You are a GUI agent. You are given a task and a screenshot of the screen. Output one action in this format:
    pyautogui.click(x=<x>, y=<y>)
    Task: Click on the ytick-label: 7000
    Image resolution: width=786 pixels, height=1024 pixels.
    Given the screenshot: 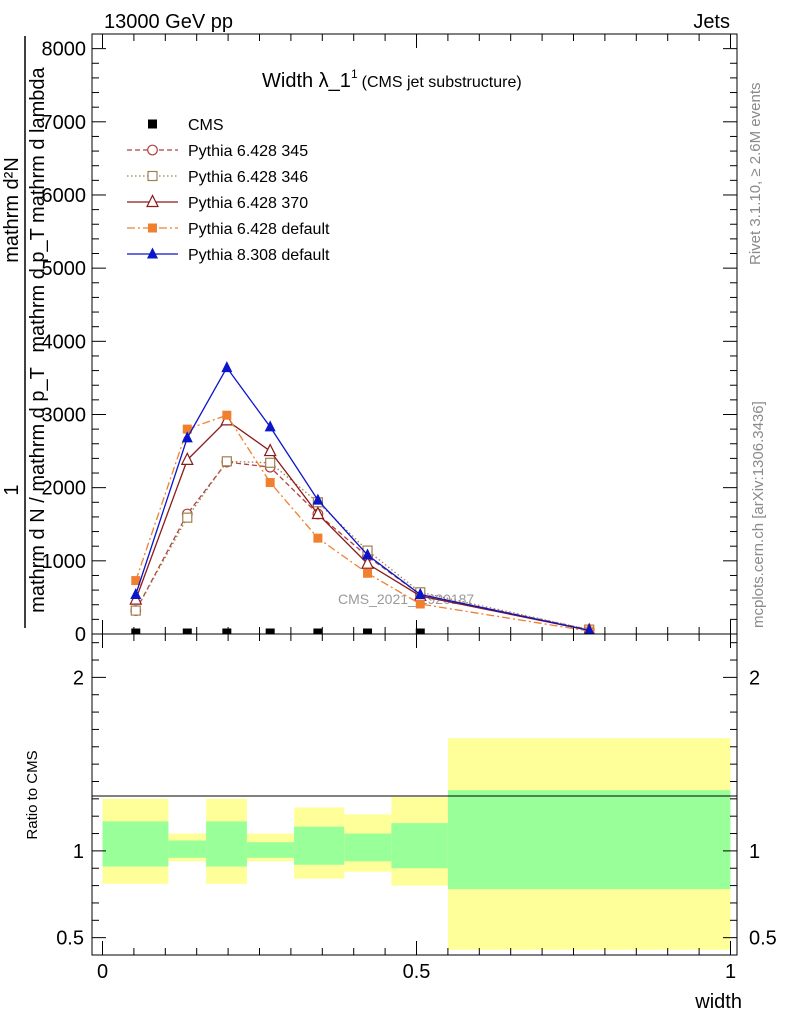 What is the action you would take?
    pyautogui.click(x=64, y=123)
    